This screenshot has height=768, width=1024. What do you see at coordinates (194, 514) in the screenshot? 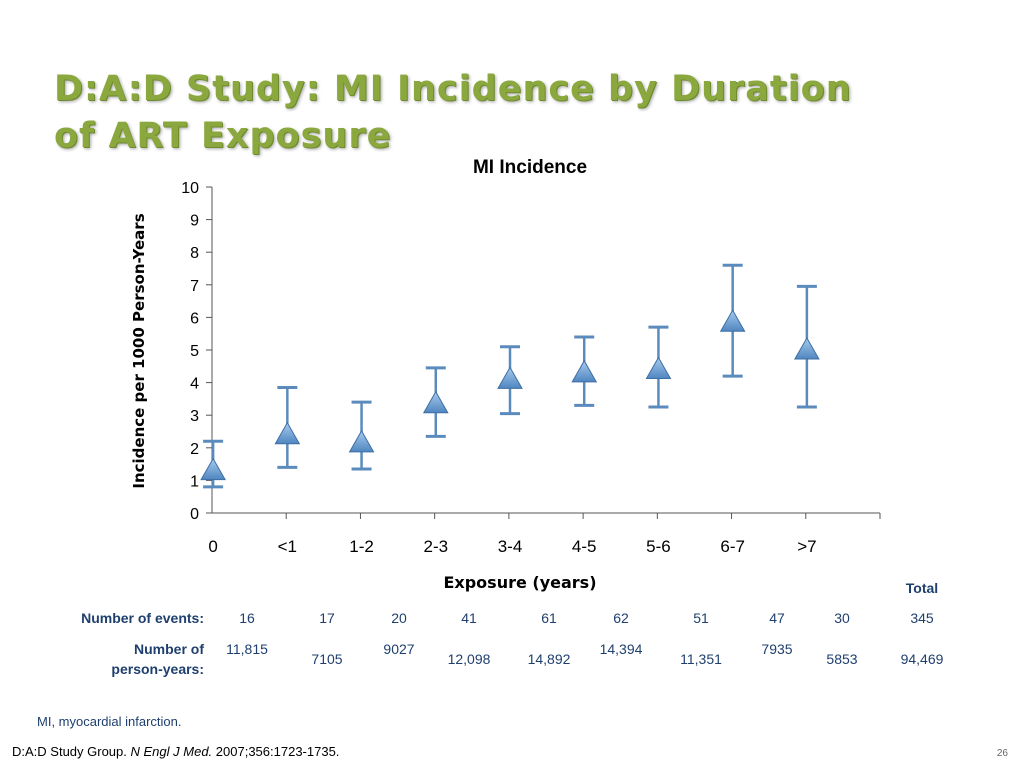
I see `y-tick-label: 0` at bounding box center [194, 514].